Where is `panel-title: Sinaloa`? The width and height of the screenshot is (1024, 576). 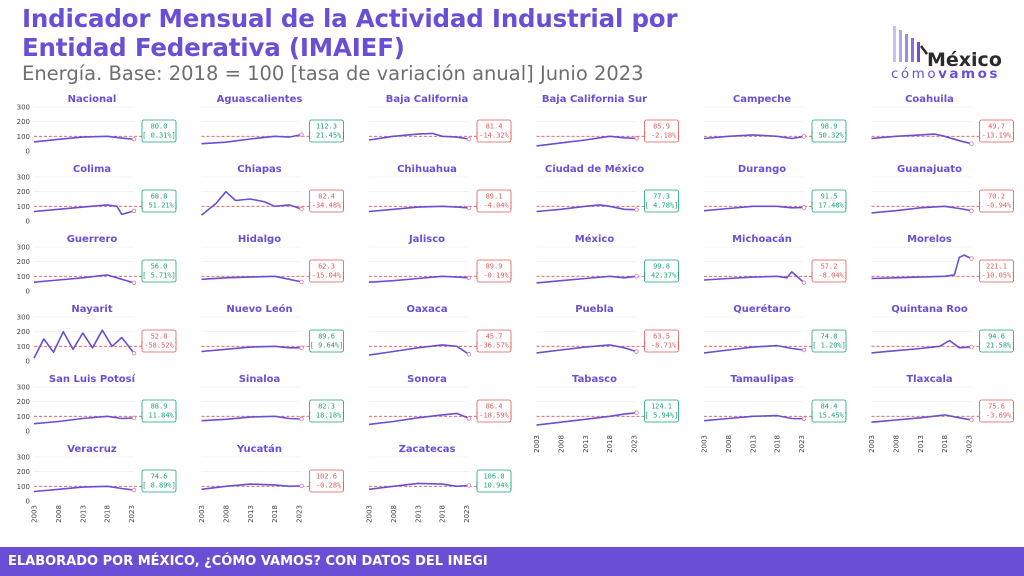 panel-title: Sinaloa is located at coordinates (260, 379).